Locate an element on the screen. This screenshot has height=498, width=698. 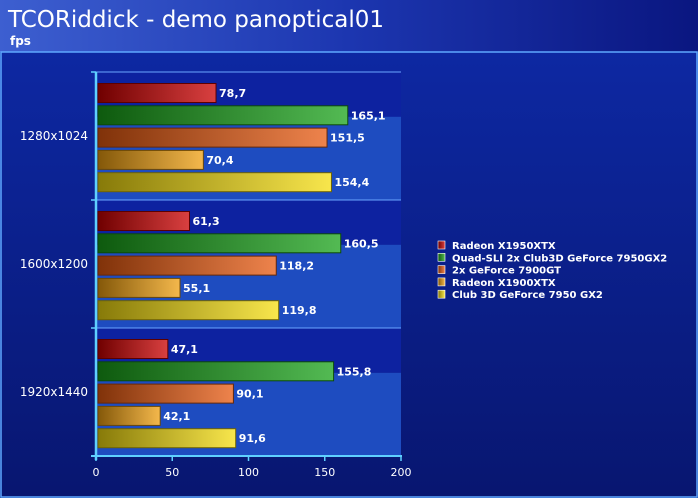
data-label: 90,1 is located at coordinates (249, 394).